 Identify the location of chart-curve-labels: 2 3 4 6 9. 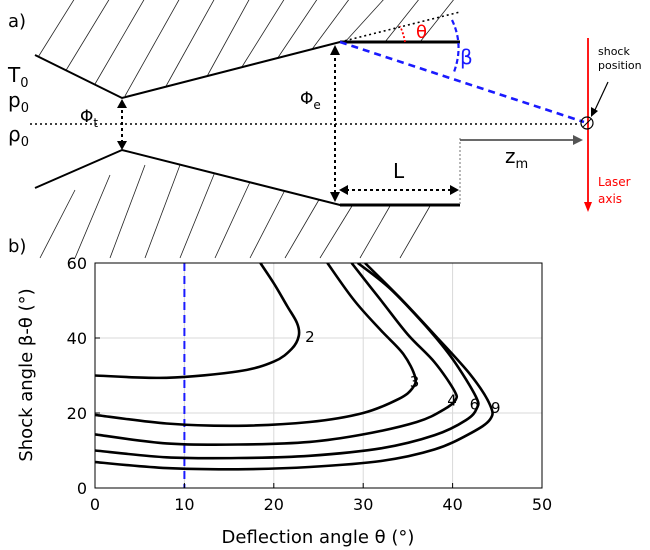
(402, 372).